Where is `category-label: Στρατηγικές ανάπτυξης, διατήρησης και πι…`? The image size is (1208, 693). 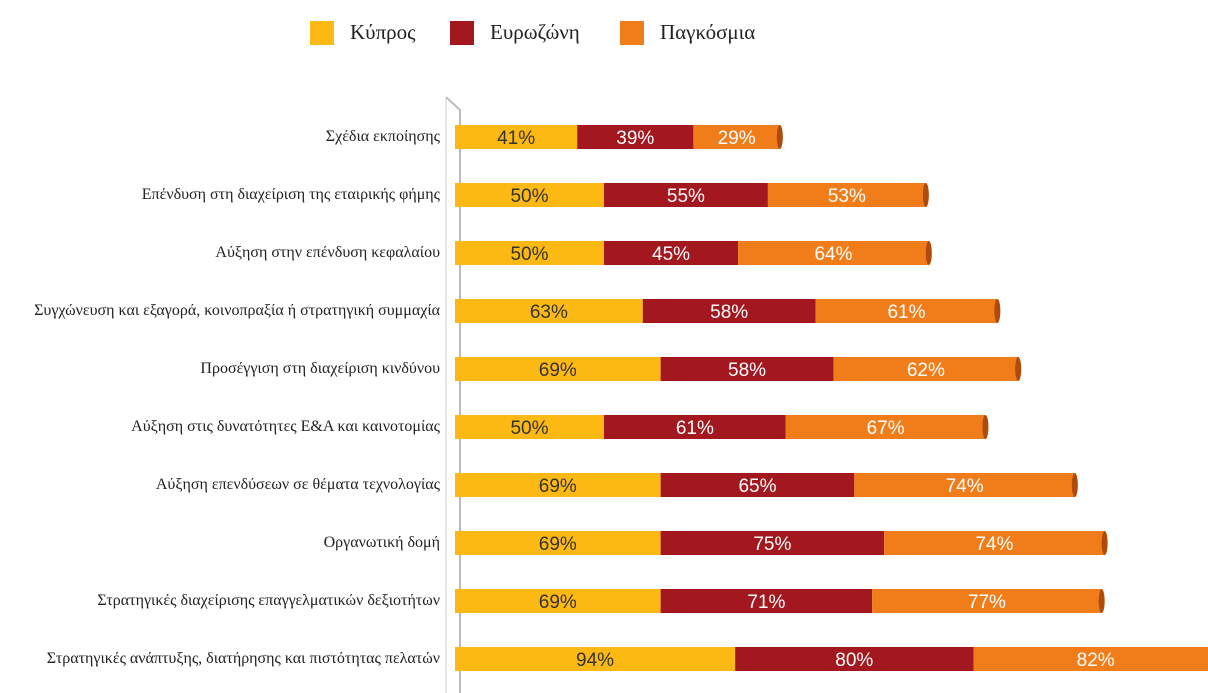 category-label: Στρατηγικές ανάπτυξης, διατήρησης και πι… is located at coordinates (243, 658).